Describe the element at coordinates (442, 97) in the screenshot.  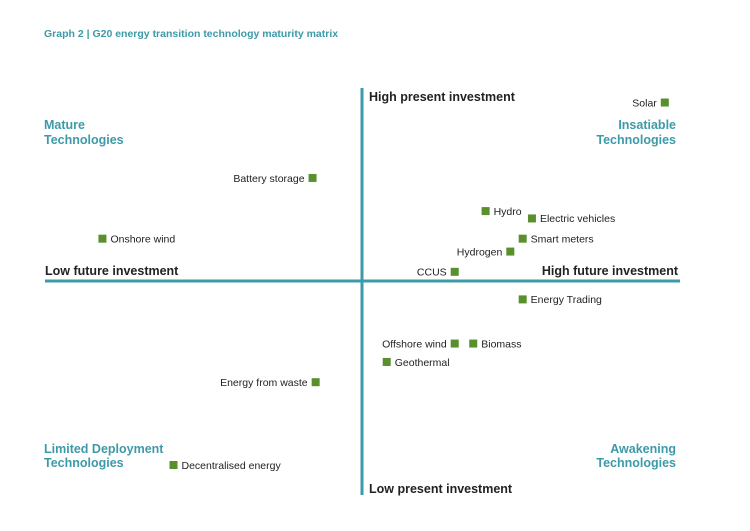
I see `axis-label-high-present: High present investment` at that location.